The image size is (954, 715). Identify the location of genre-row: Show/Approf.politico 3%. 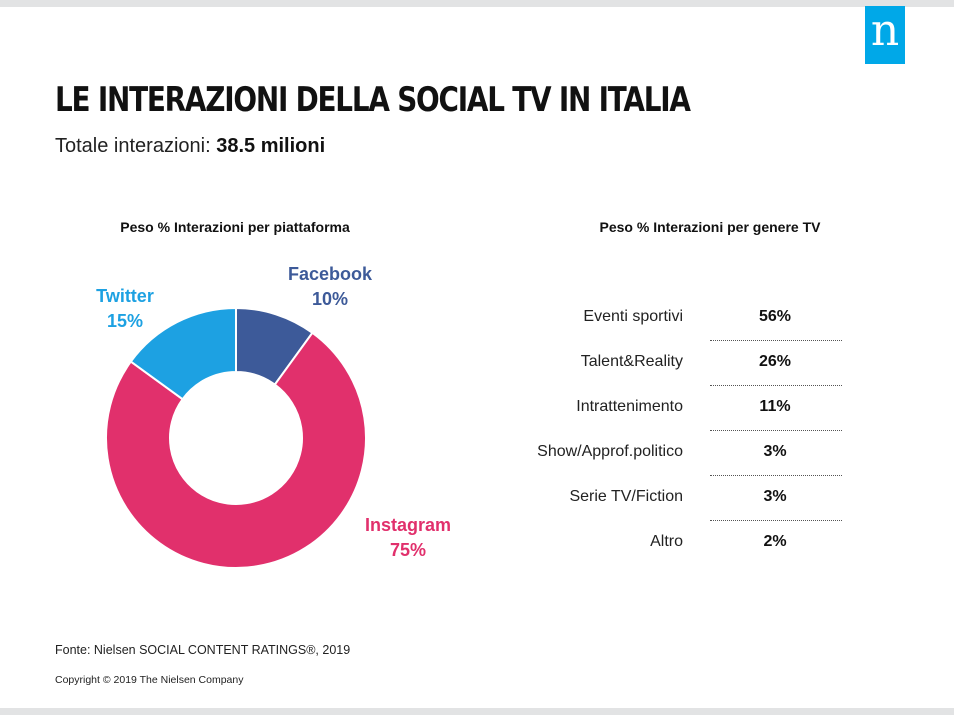
(670, 453).